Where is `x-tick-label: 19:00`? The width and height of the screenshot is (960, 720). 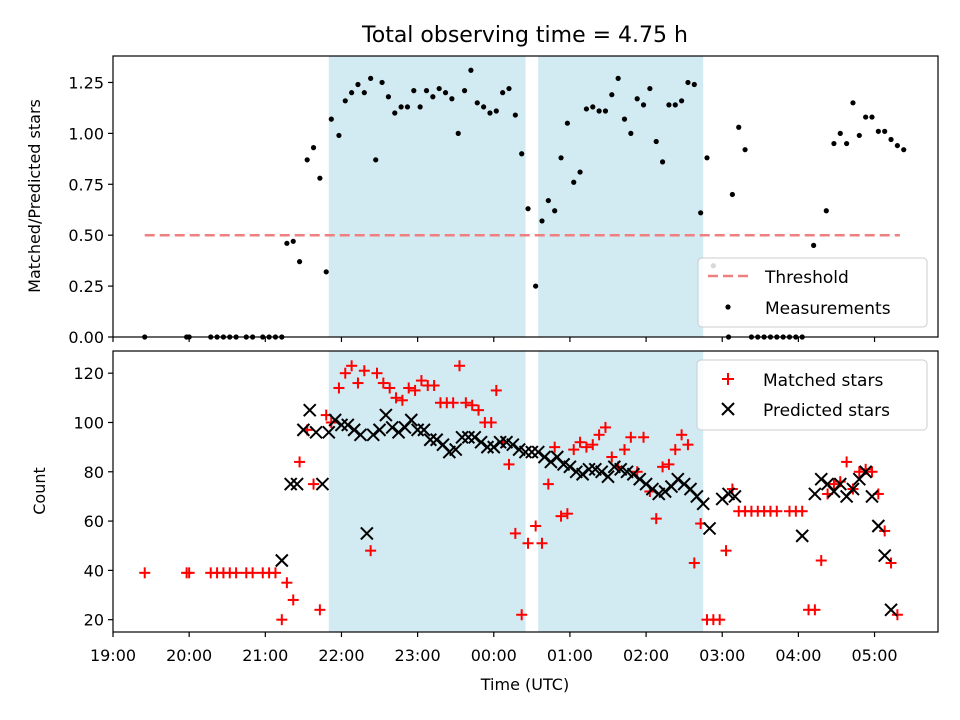
x-tick-label: 19:00 is located at coordinates (113, 655).